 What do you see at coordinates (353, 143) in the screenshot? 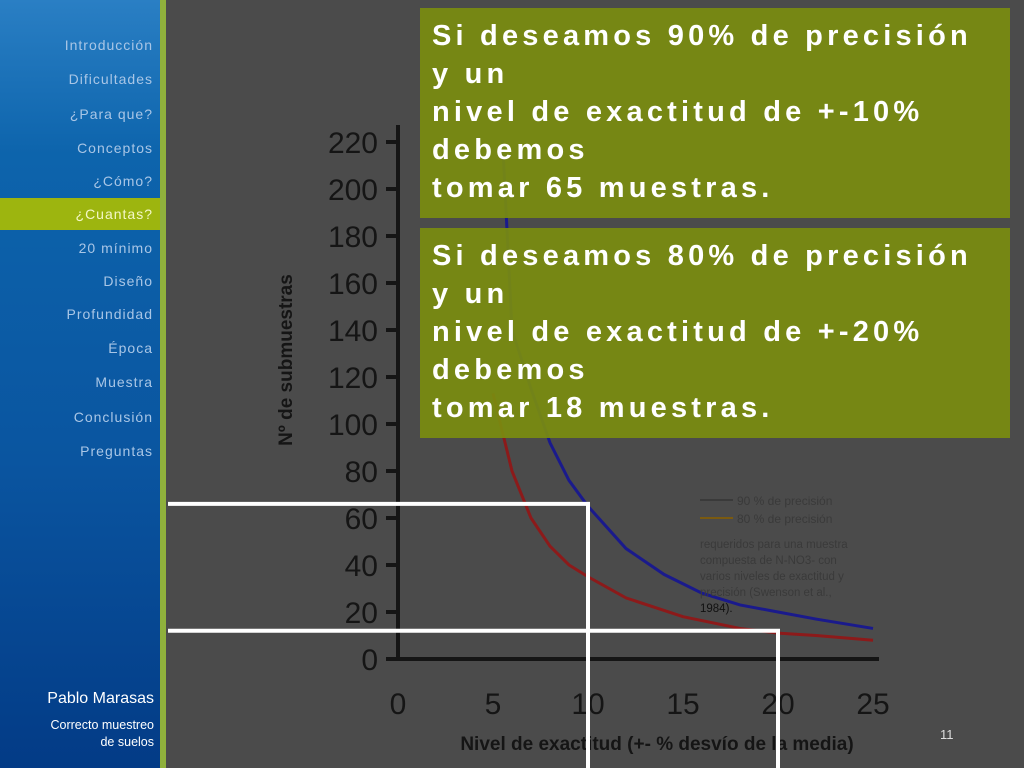
I see `y-tick-label: 220` at bounding box center [353, 143].